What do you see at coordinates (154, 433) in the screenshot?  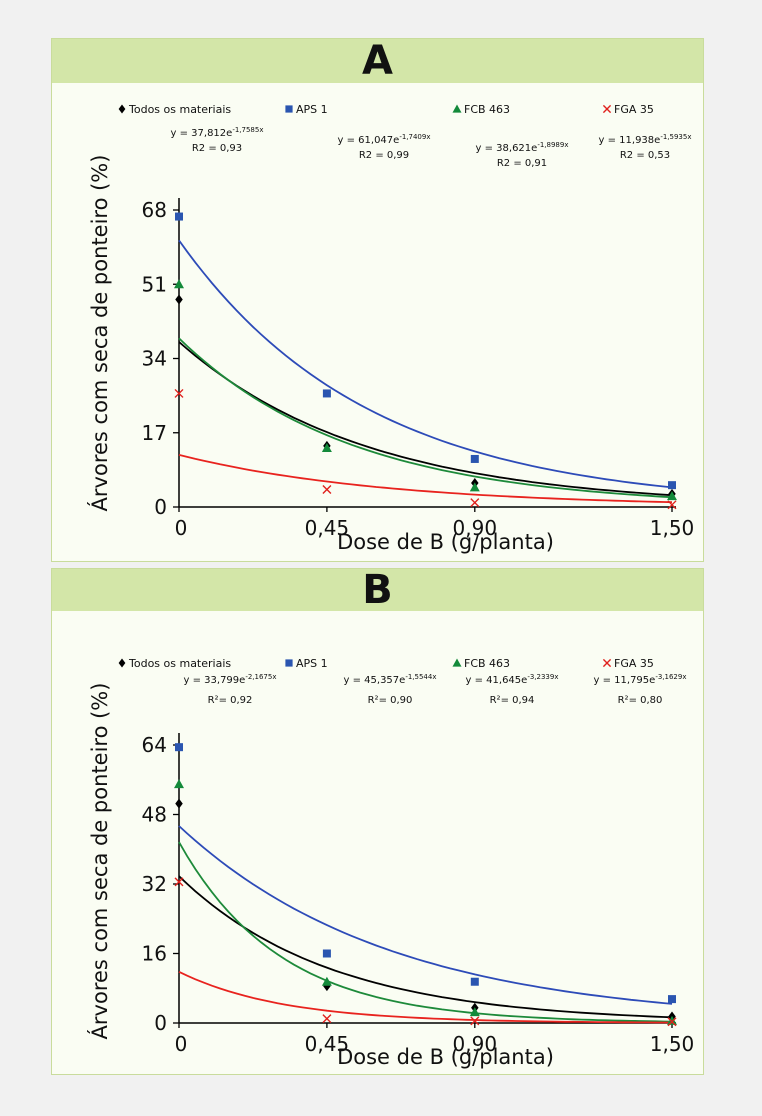 I see `y-tick-label: 17` at bounding box center [154, 433].